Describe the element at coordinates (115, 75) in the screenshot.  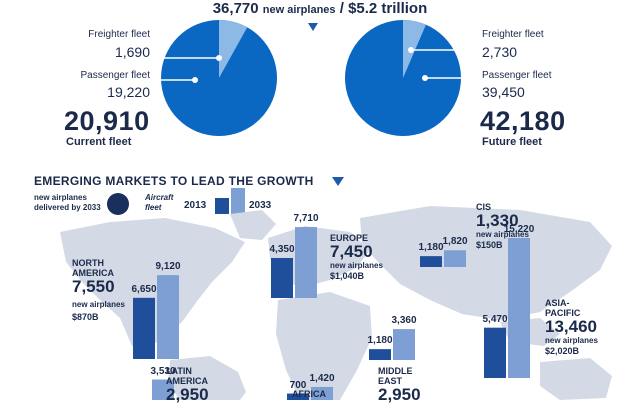
I see `current-passenger-label: Passenger fleet` at that location.